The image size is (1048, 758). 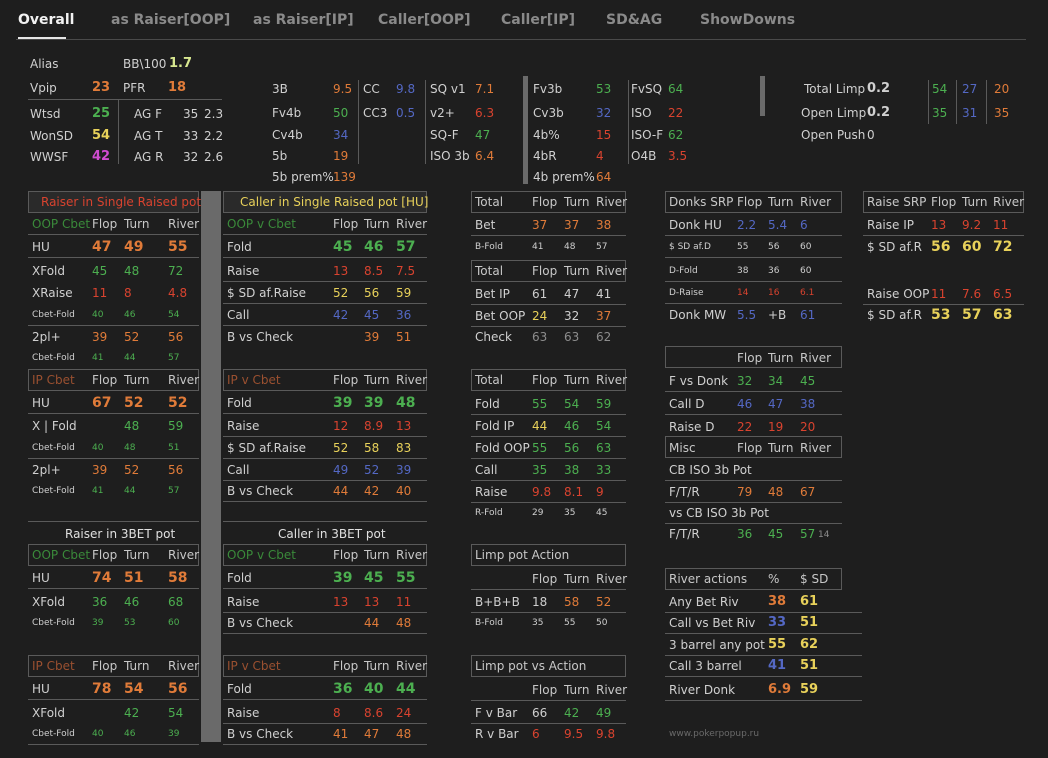 What do you see at coordinates (604, 225) in the screenshot?
I see `totals-1-row-0-c3: 38` at bounding box center [604, 225].